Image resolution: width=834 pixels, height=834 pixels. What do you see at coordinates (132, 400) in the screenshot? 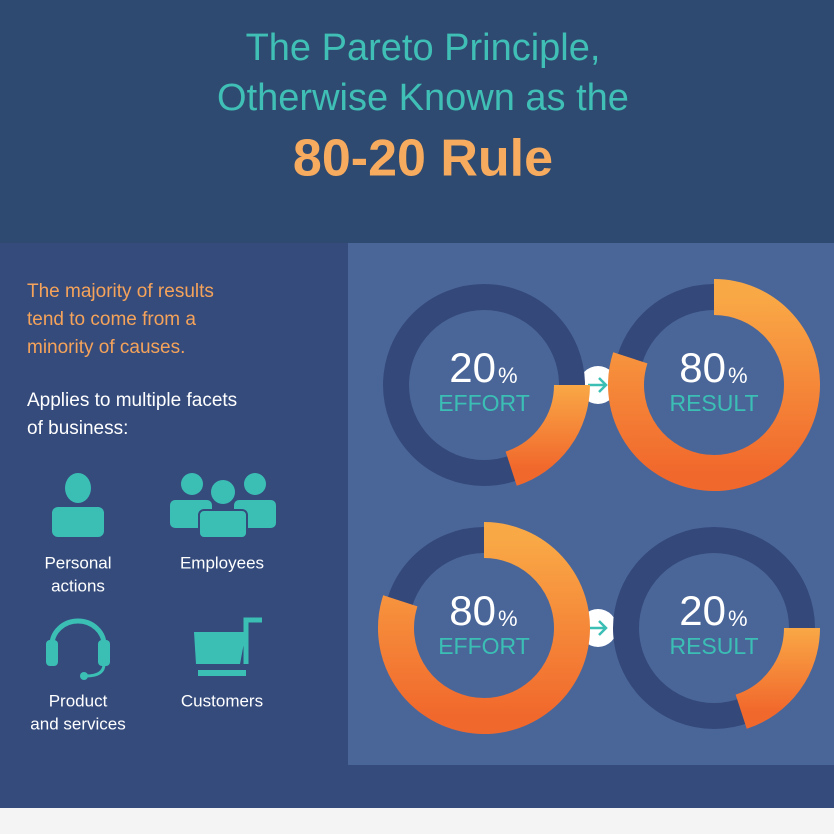
I see `lead-line: Applies to multiple facets` at bounding box center [132, 400].